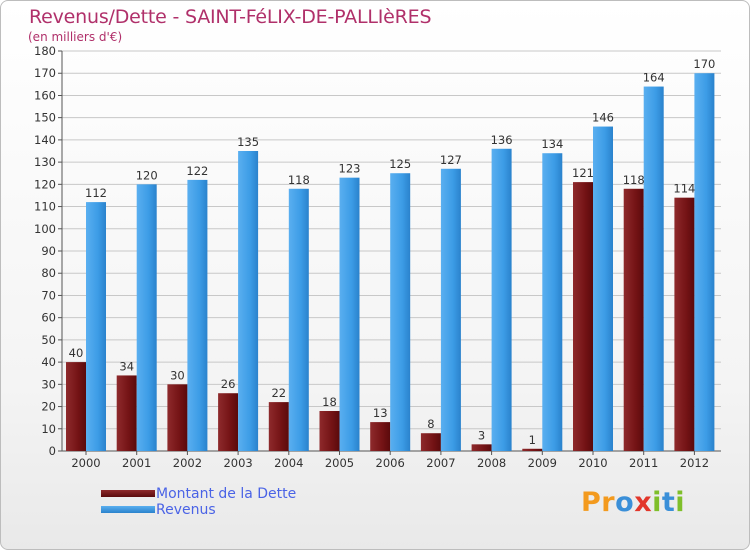  What do you see at coordinates (350, 169) in the screenshot?
I see `data-label-revenus: 123` at bounding box center [350, 169].